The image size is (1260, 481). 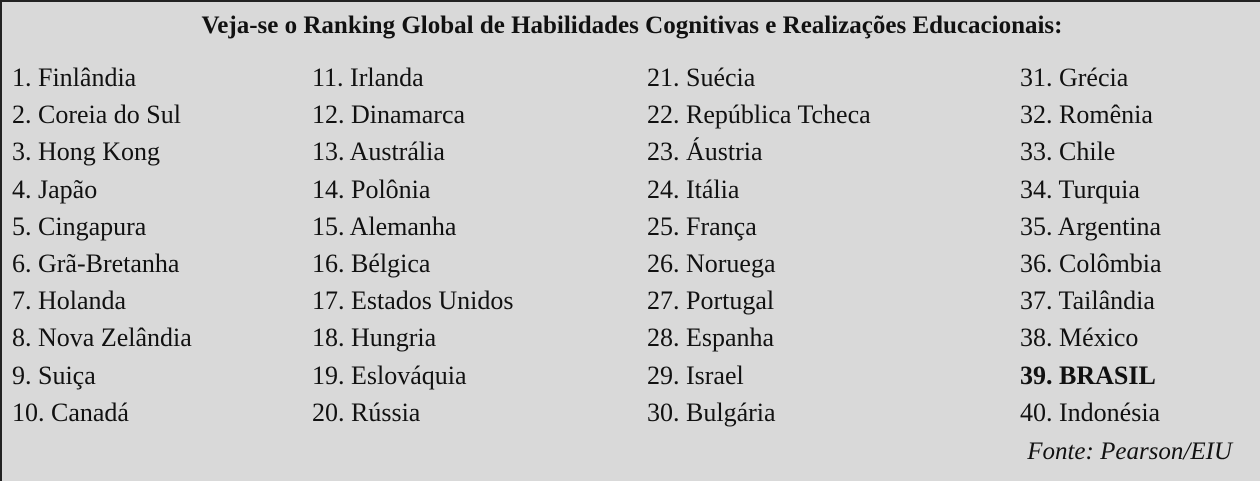 What do you see at coordinates (368, 77) in the screenshot?
I see `ranking-item: 11. Irlanda` at bounding box center [368, 77].